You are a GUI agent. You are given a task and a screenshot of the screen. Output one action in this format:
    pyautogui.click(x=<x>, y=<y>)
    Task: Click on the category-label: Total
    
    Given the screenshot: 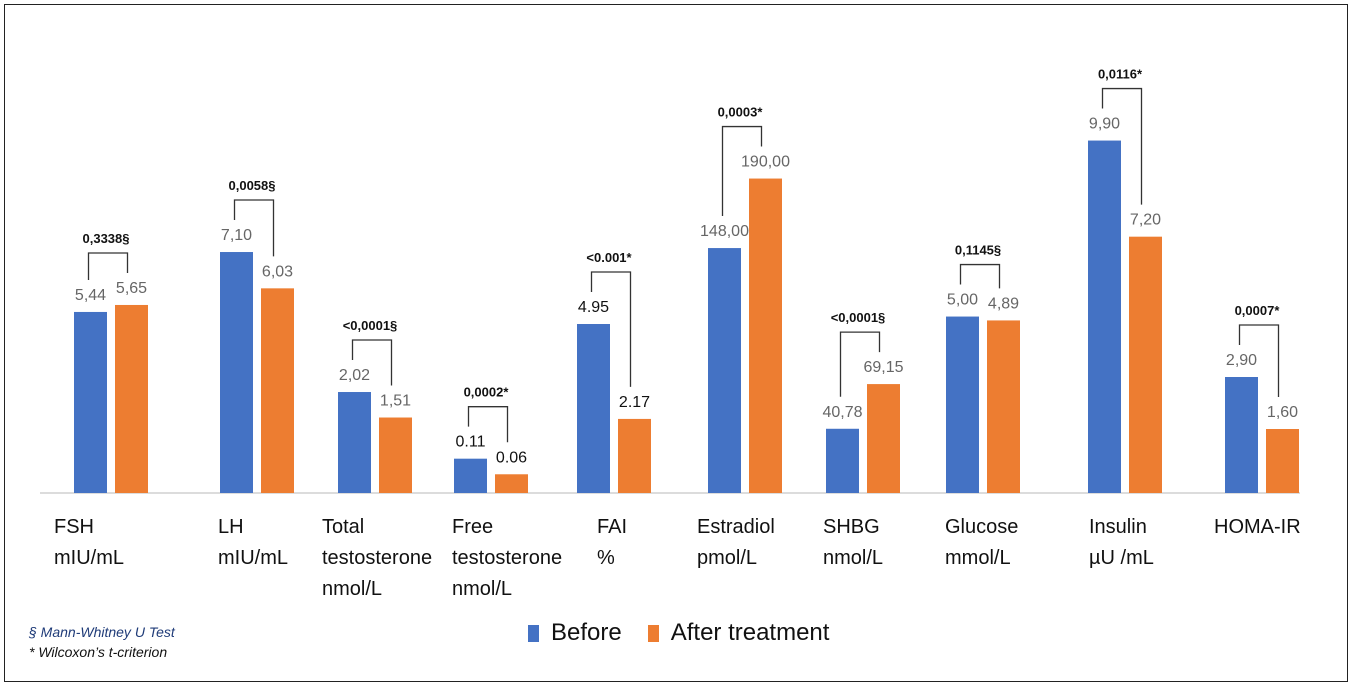 What is the action you would take?
    pyautogui.click(x=343, y=527)
    